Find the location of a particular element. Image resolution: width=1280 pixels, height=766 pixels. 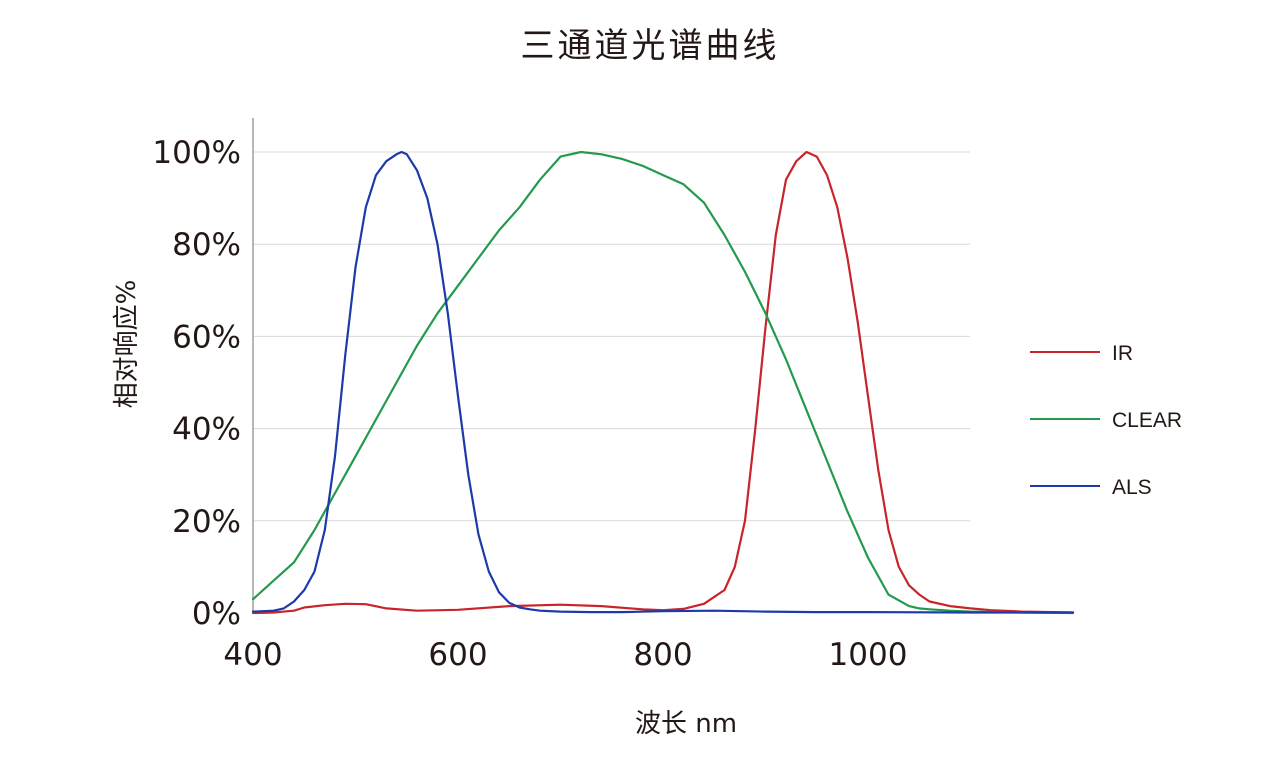

legend-label-als: ALS is located at coordinates (1132, 487).